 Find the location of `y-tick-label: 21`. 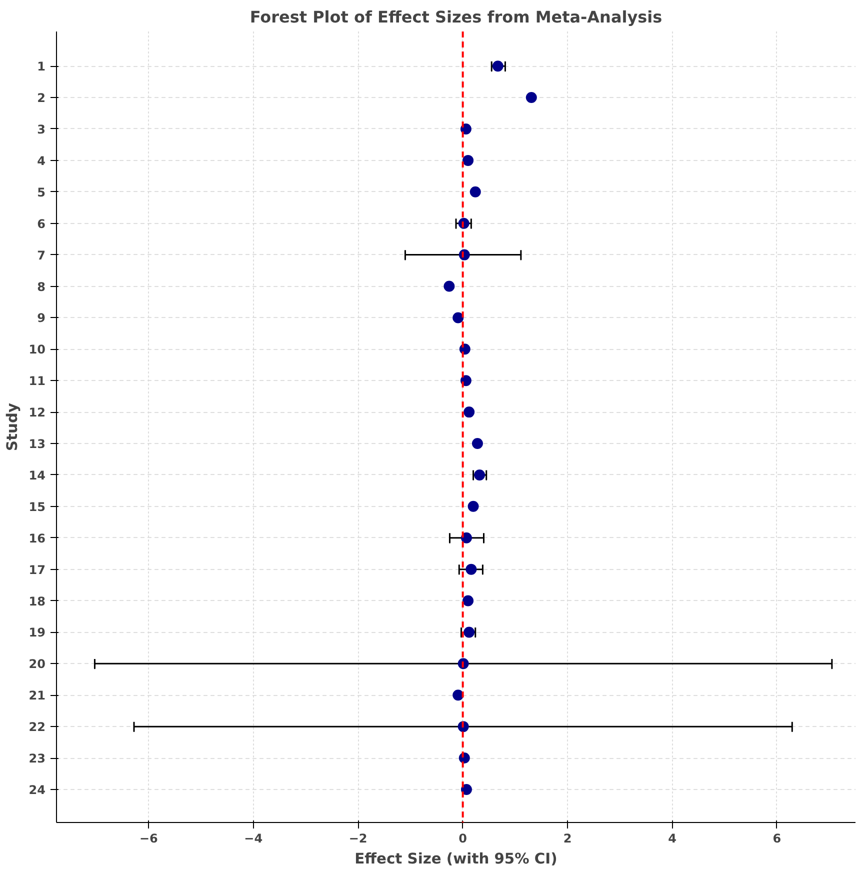

y-tick-label: 21 is located at coordinates (37, 695).